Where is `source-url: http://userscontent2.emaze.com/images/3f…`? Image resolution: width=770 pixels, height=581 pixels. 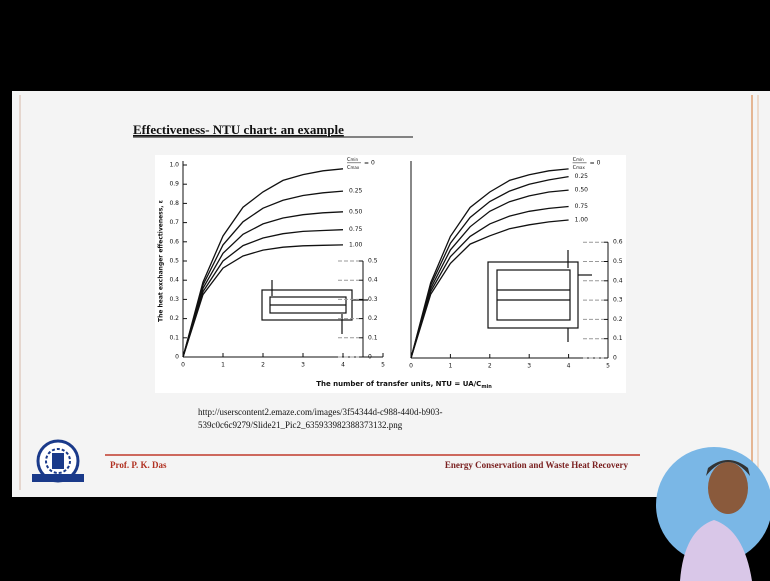
source-url: http://userscontent2.emaze.com/images/3f… is located at coordinates (320, 412).